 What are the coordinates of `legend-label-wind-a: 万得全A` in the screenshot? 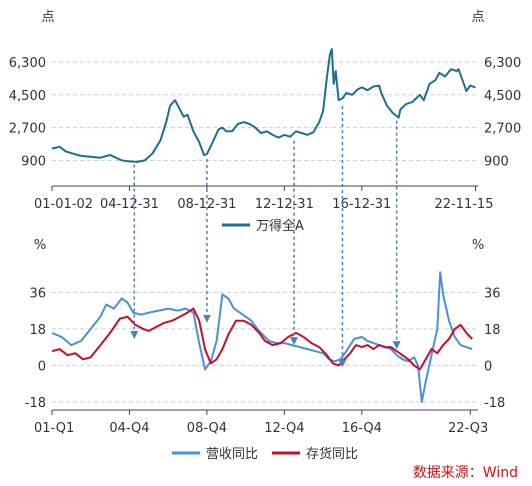 It's located at (280, 226).